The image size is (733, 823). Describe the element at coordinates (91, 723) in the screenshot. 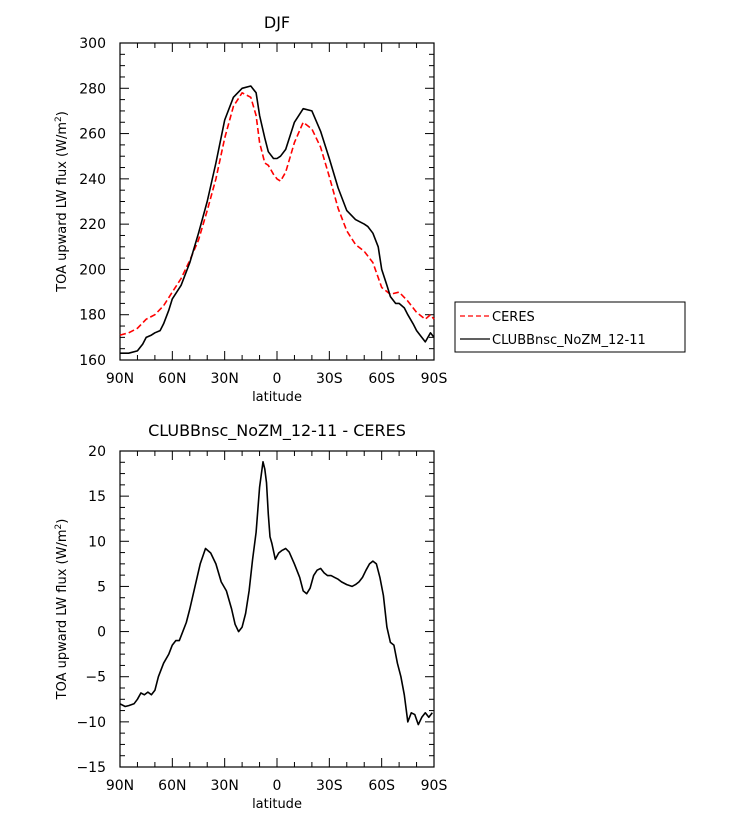

I see `y-tick-label: −10` at that location.